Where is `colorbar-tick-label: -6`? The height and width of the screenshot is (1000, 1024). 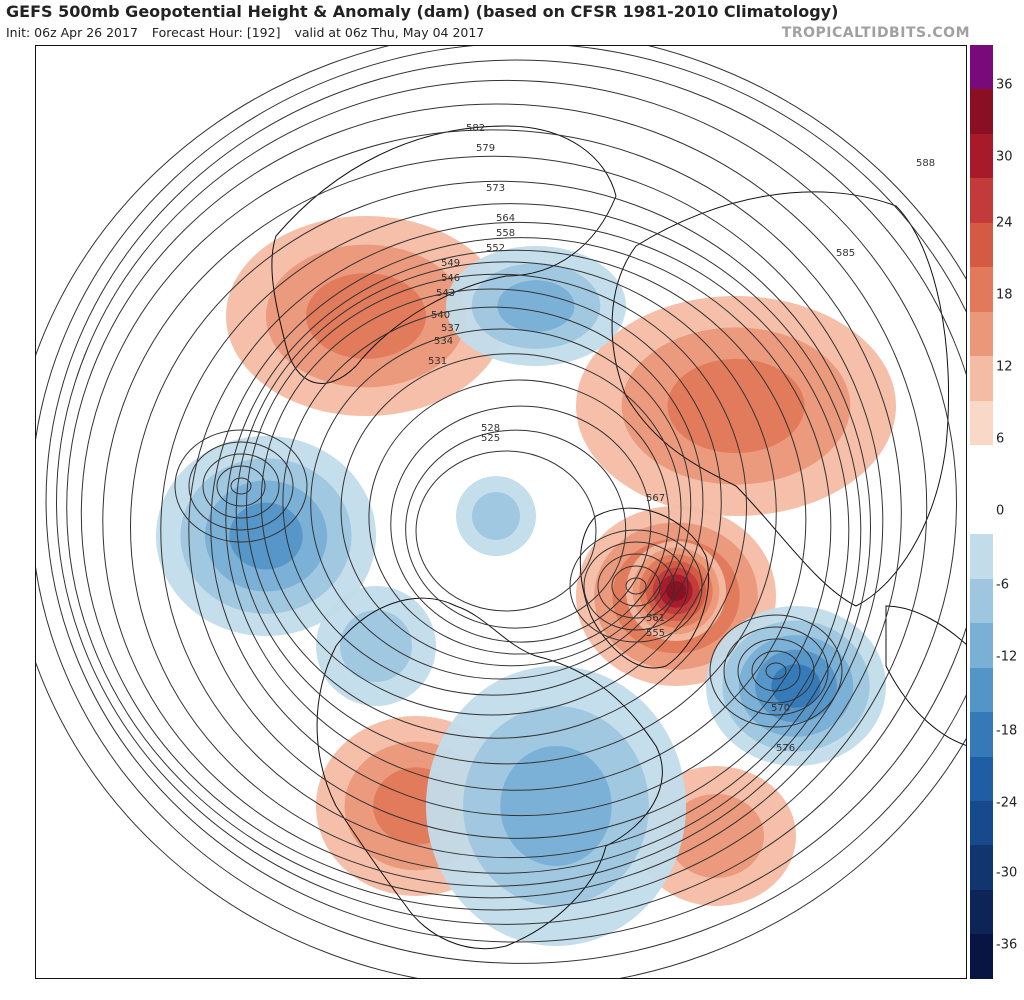
colorbar-tick-label: -6 is located at coordinates (1002, 585).